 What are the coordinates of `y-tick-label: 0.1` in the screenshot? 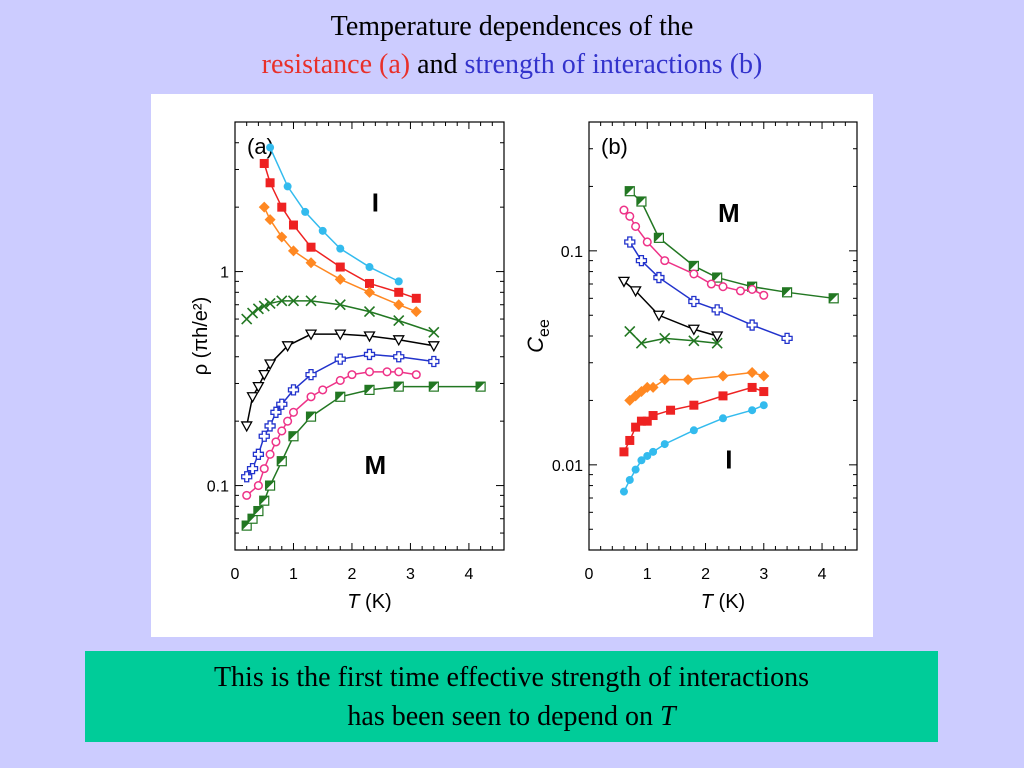 It's located at (218, 487).